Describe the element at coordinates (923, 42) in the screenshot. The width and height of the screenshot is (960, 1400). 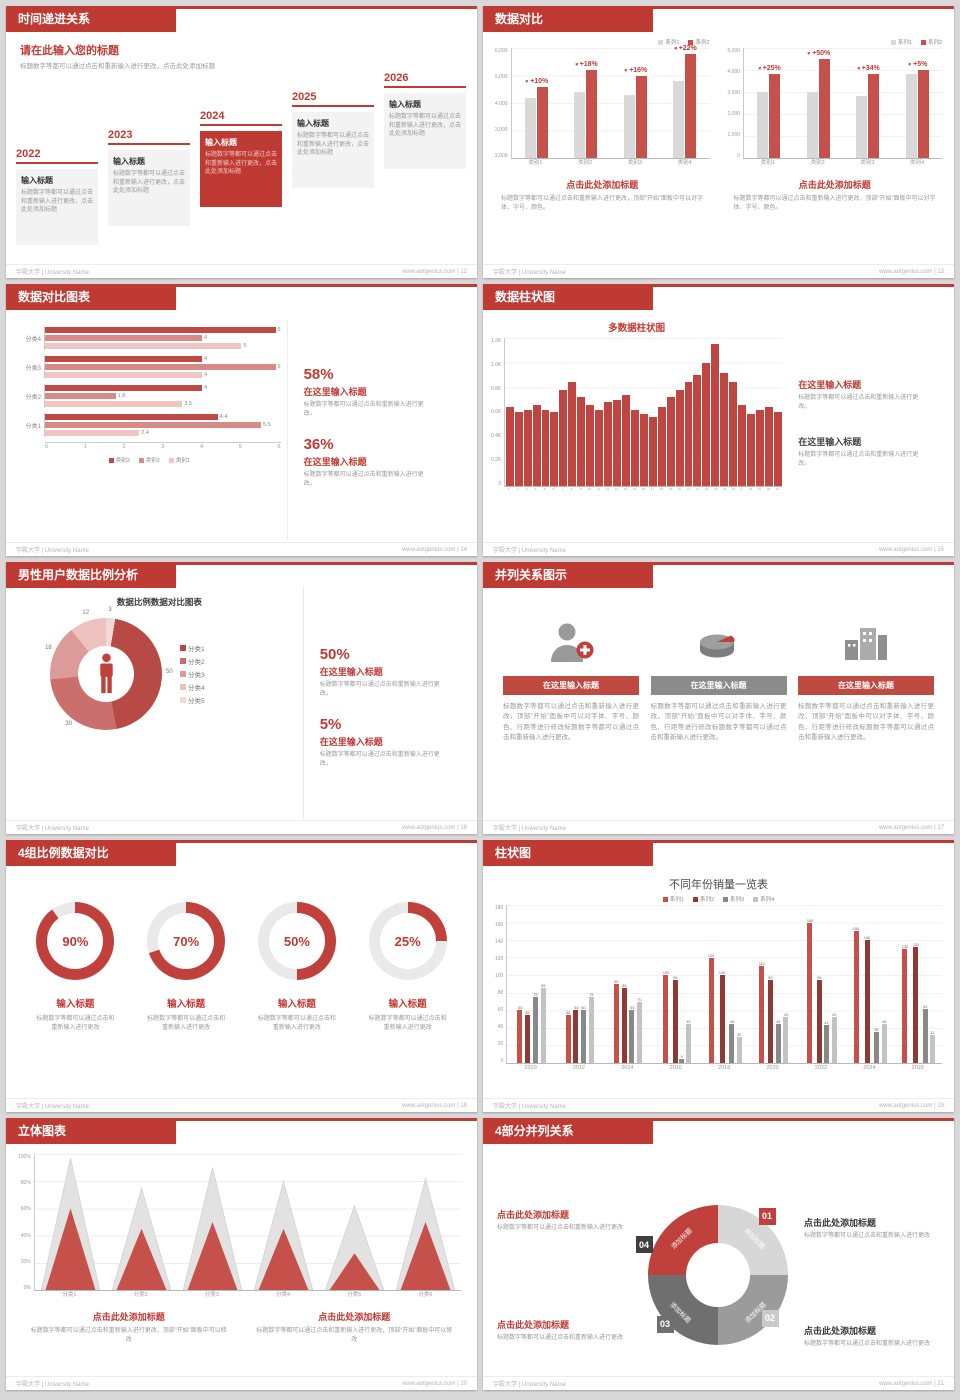
I see `legend-swatch` at that location.